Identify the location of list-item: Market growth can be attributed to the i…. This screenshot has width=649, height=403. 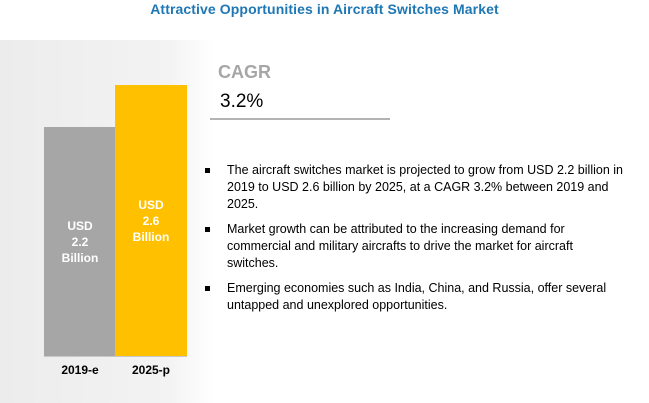
(415, 246).